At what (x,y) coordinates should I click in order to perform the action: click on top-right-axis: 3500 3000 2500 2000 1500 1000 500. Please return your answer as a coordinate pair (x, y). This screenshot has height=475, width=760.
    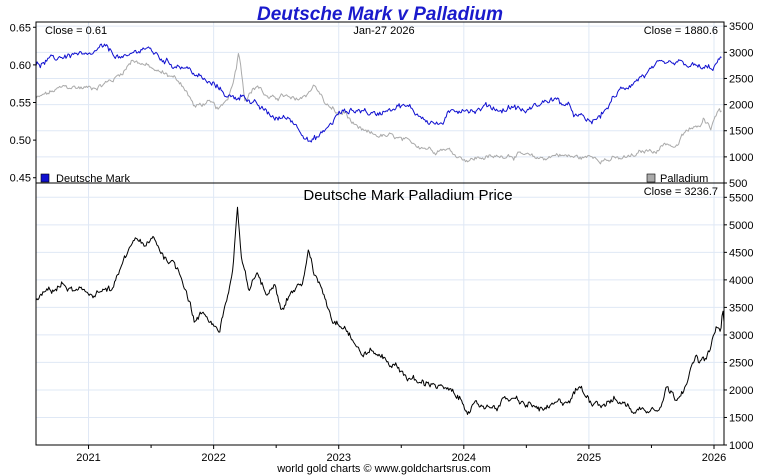
    Looking at the image, I should click on (738, 105).